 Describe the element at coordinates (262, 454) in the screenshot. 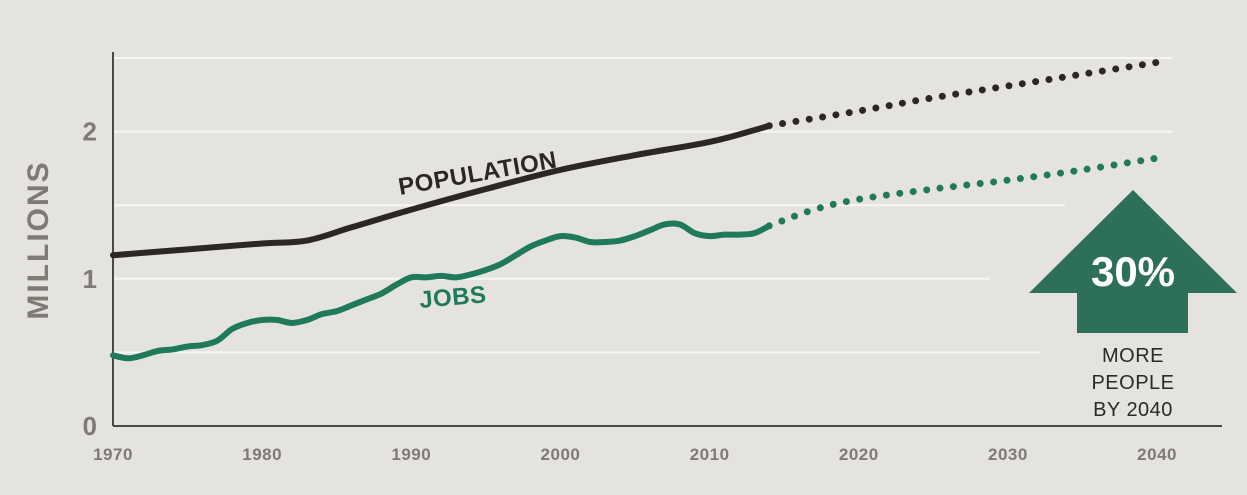

I see `x-tick-label: 1980` at that location.